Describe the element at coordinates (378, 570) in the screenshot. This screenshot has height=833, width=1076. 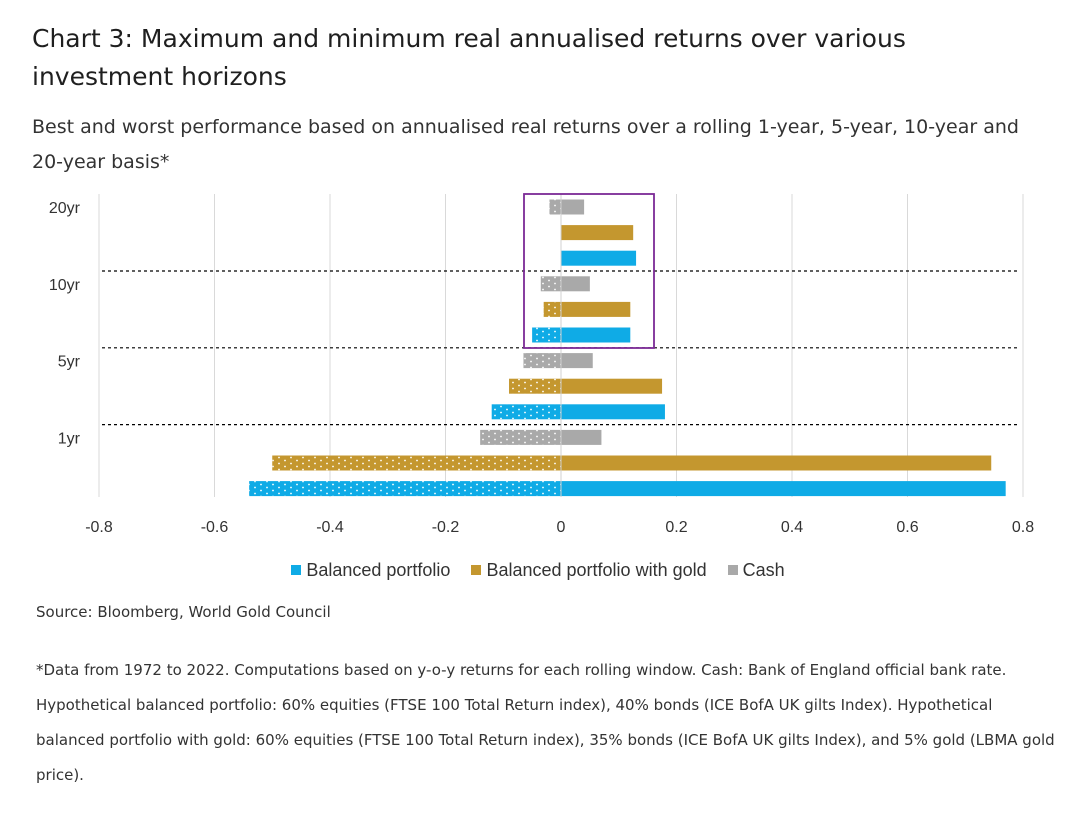
I see `legend-label-balanced: Balanced portfolio` at that location.